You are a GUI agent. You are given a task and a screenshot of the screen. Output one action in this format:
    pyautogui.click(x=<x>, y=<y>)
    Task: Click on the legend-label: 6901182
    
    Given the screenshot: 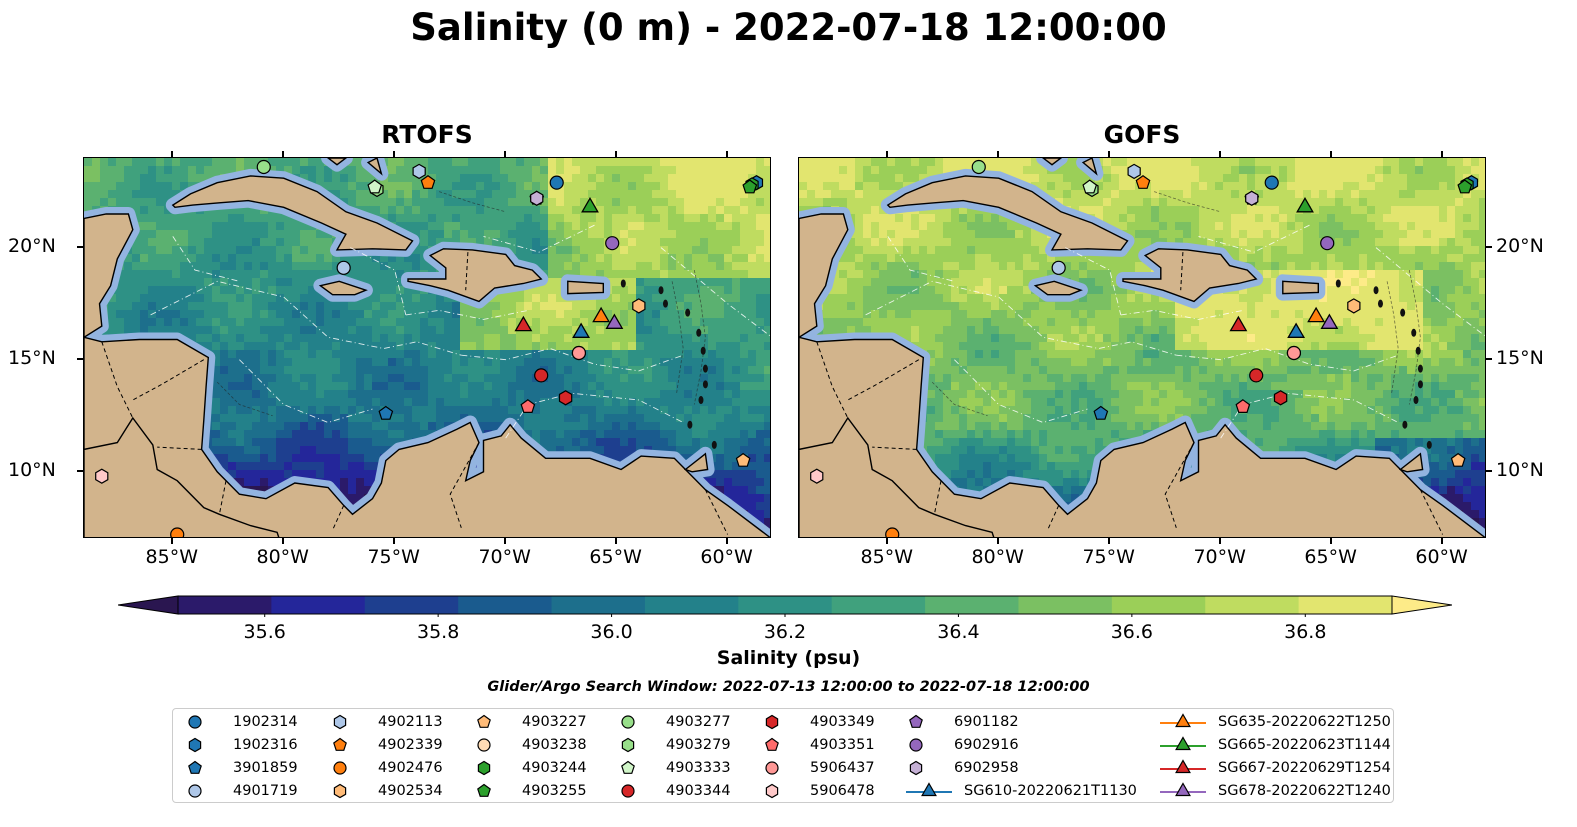 What is the action you would take?
    pyautogui.click(x=986, y=722)
    